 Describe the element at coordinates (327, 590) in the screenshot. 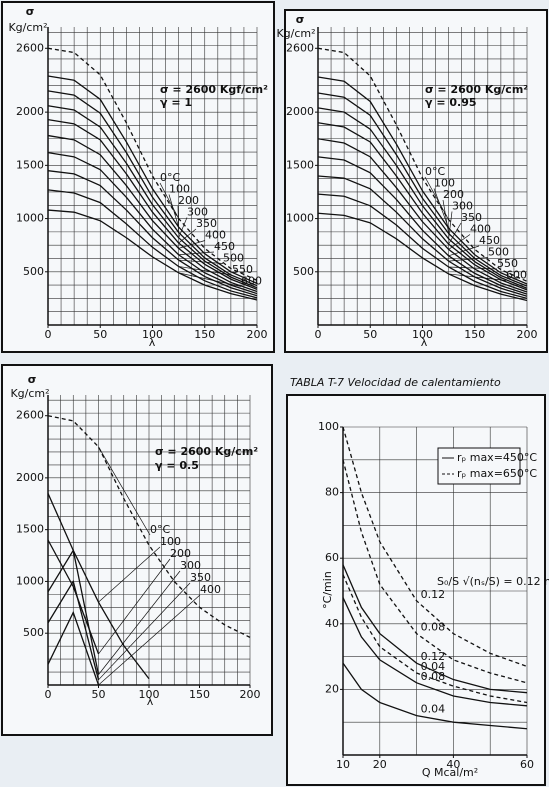

I see `y-axis-label: °C/min` at that location.